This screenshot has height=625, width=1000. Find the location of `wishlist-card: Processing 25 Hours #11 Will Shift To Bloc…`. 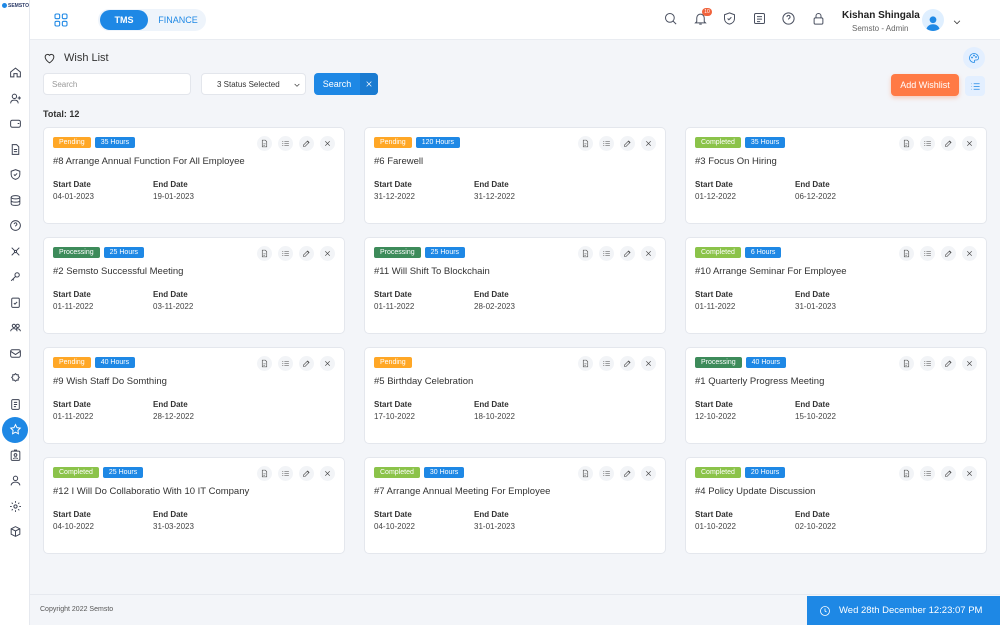

wishlist-card: Processing 25 Hours #11 Will Shift To Bloc… is located at coordinates (515, 285).